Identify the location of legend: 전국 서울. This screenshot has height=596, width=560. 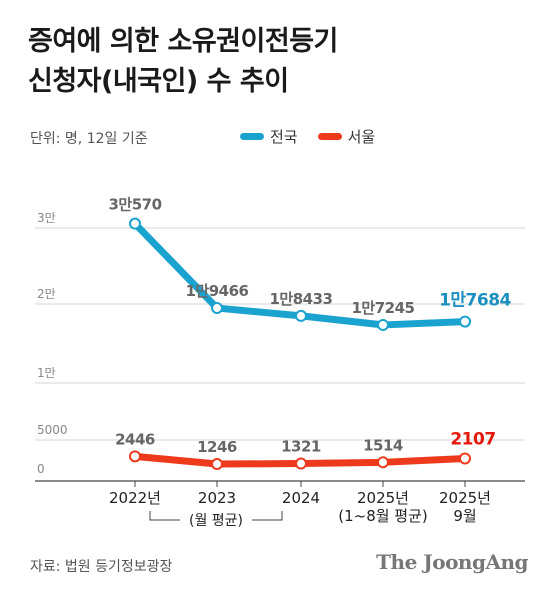
(317, 136).